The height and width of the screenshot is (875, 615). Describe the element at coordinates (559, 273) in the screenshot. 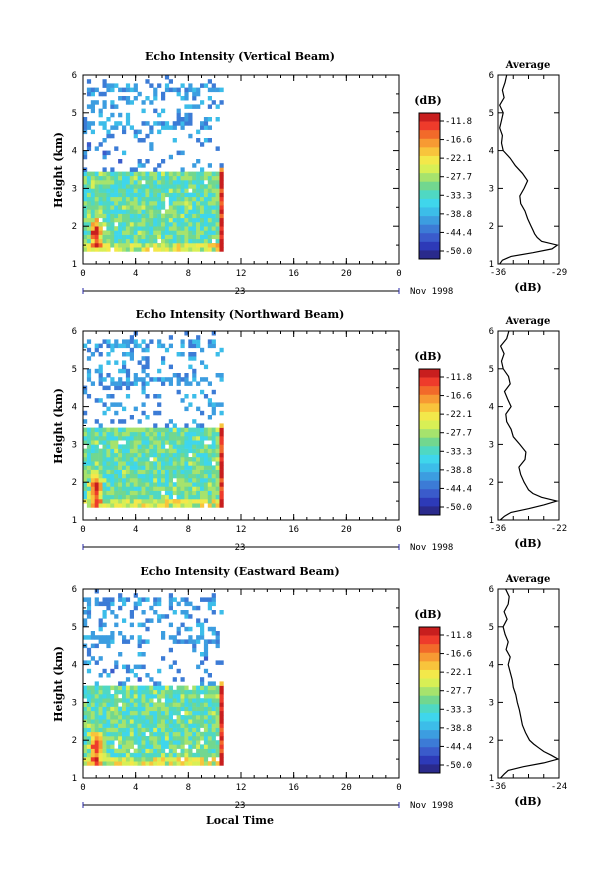

I see `average-x-tick-right: -29` at that location.